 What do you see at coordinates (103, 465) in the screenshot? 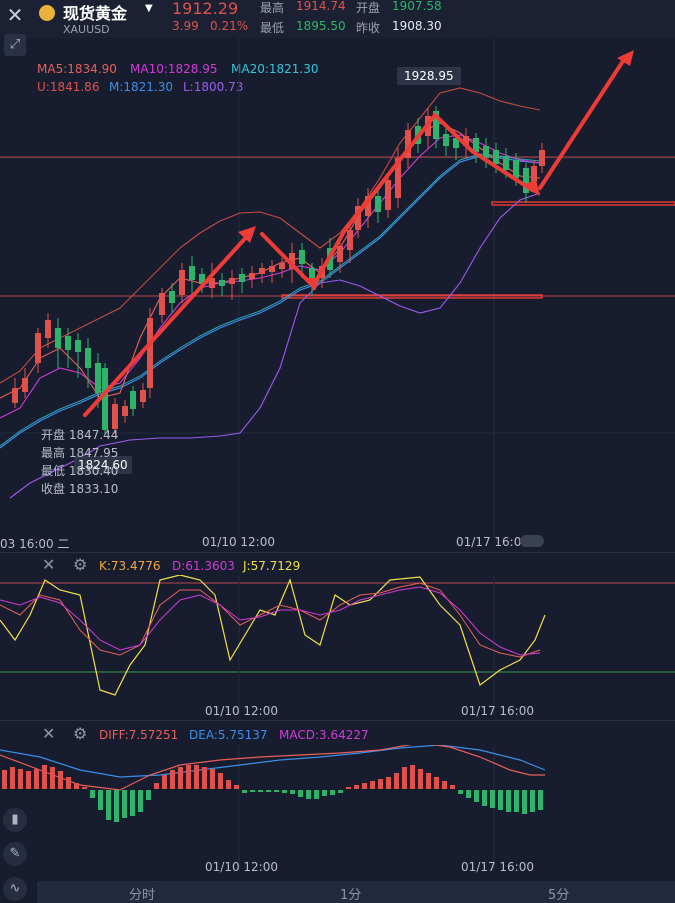
I see `trough-price-label: 1824.60` at bounding box center [103, 465].